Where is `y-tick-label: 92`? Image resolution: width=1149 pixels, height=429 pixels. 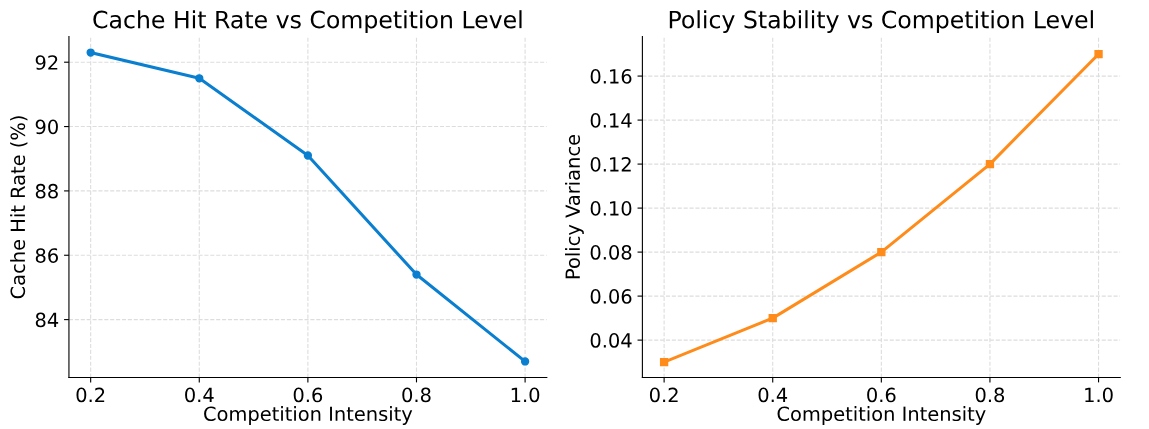 y-tick-label: 92 is located at coordinates (46, 62).